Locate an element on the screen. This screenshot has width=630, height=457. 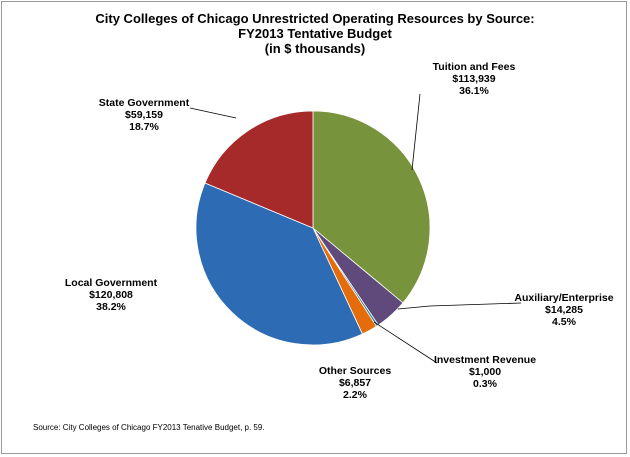
slice-label-value: $120,808 is located at coordinates (111, 295).